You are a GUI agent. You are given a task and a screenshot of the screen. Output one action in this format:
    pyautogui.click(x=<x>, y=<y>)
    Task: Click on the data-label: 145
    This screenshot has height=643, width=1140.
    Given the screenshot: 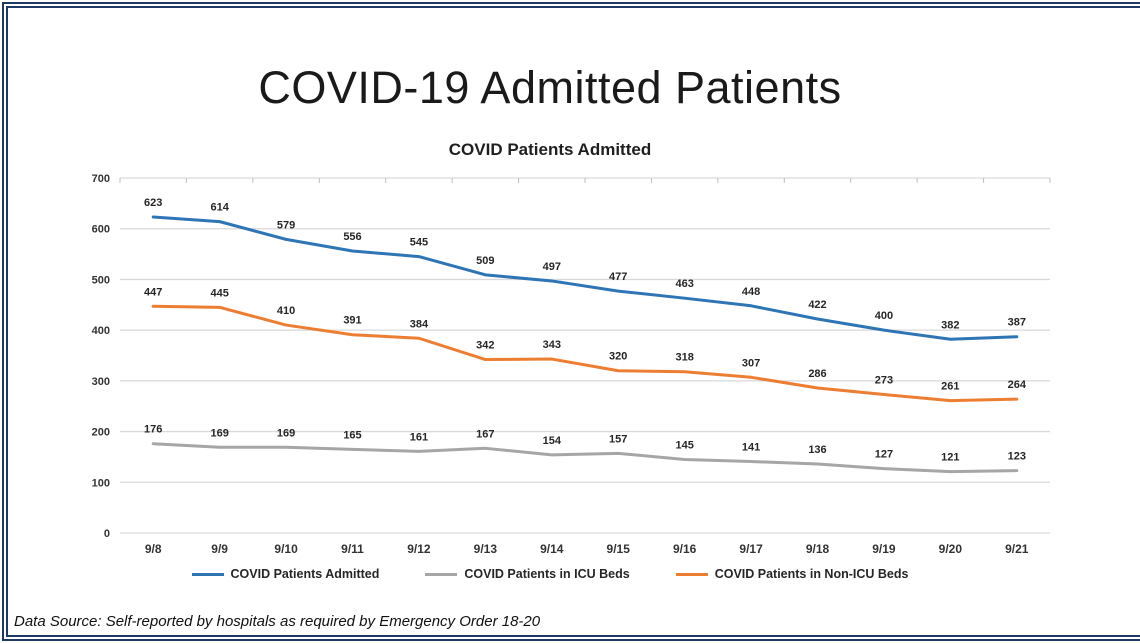 What is the action you would take?
    pyautogui.click(x=684, y=445)
    